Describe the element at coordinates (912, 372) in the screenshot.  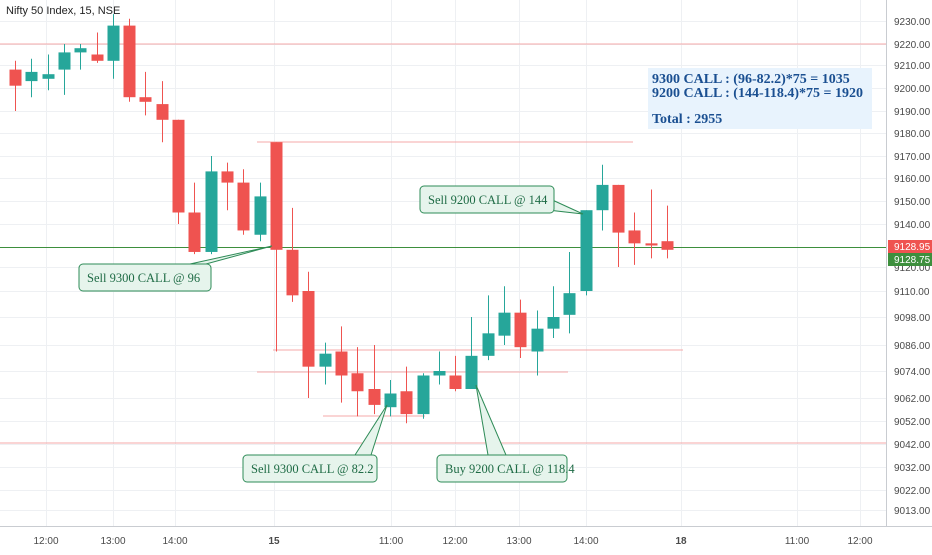
I see `price-tick-label: 9074.00` at that location.